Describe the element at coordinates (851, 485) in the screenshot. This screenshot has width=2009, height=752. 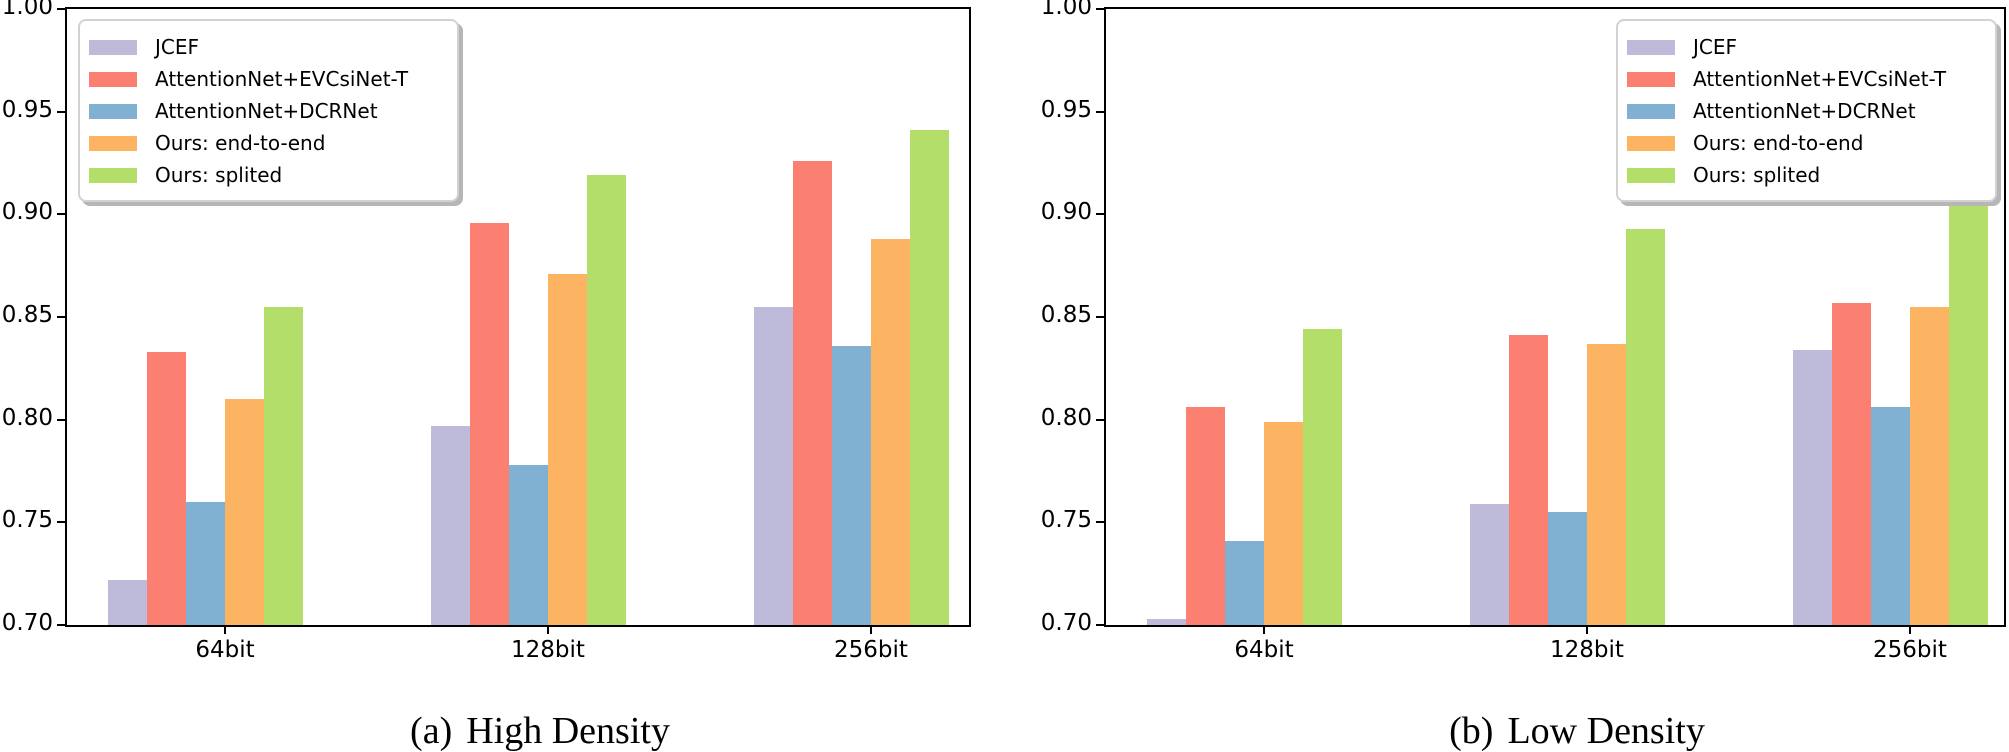
I see `bar-high-density-256bit-attentionnet-dcrnet` at that location.